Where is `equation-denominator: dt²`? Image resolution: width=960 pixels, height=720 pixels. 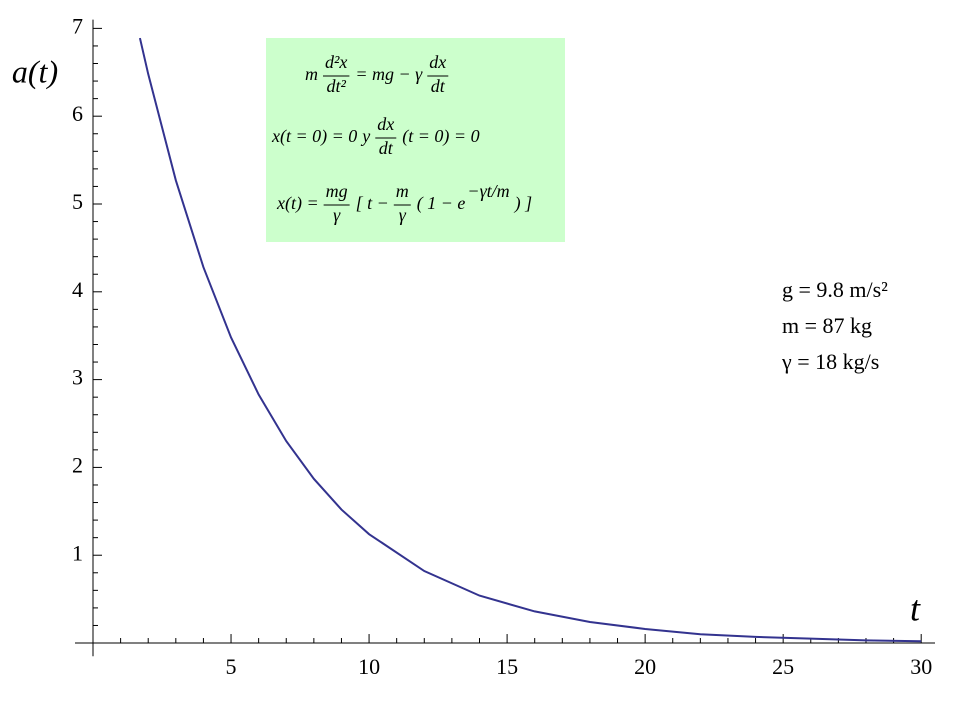
equation-denominator: dt² is located at coordinates (336, 86).